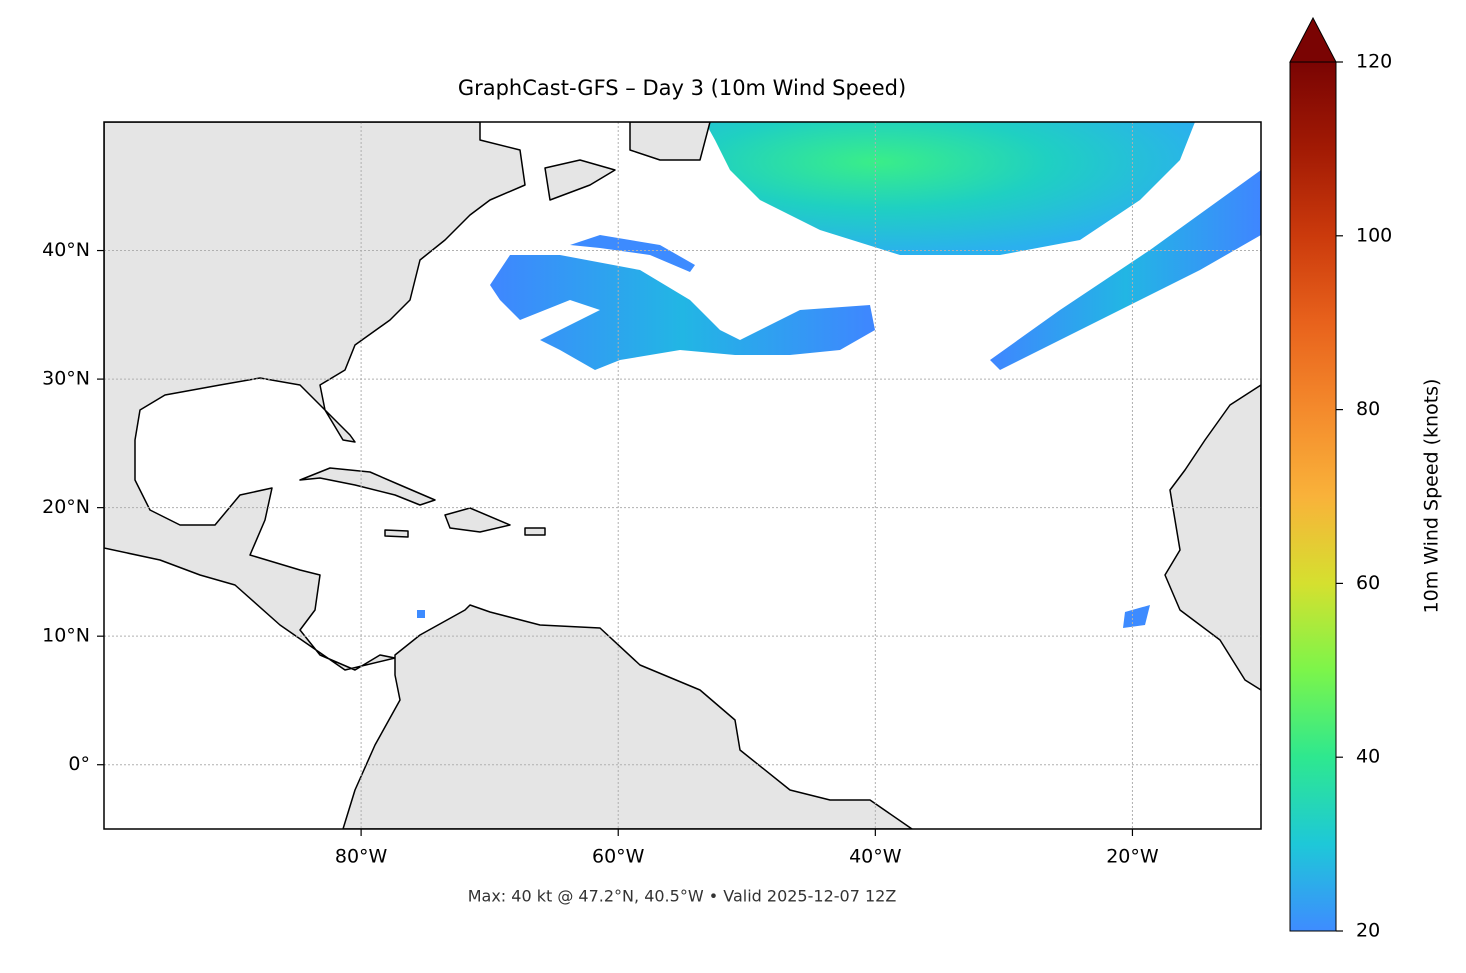 This screenshot has height=973, width=1466. What do you see at coordinates (682, 88) in the screenshot?
I see `chart-title: GraphCast-GFS – Day 3 (10m Wind Speed)` at bounding box center [682, 88].